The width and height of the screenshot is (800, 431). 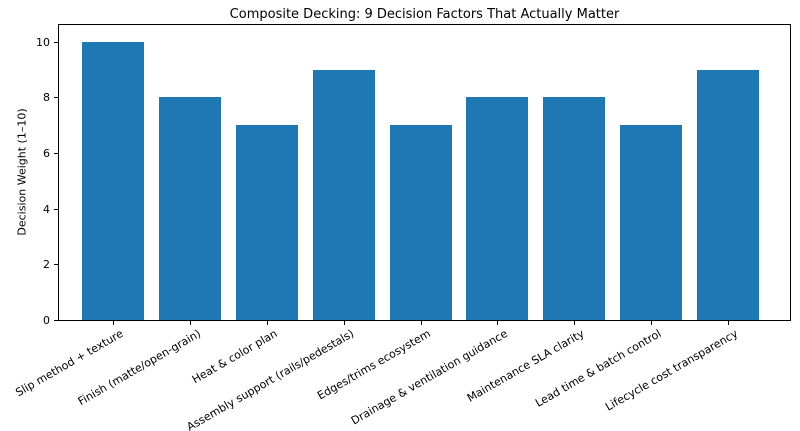 I want to click on x-tick-label: Lifecycle cost transparency, so click(x=672, y=370).